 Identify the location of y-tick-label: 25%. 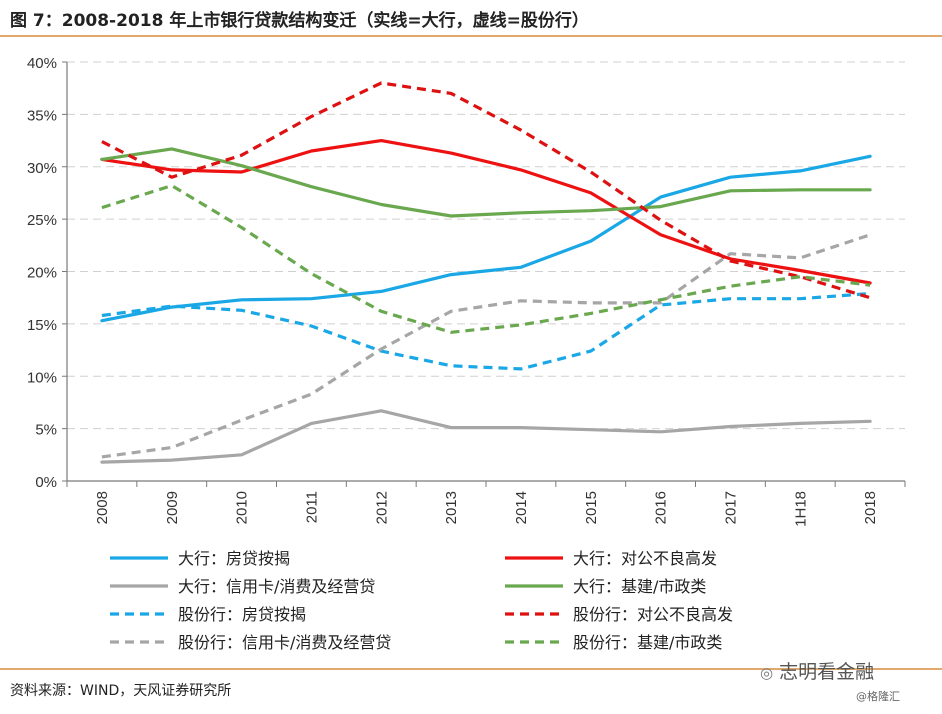
(42, 220).